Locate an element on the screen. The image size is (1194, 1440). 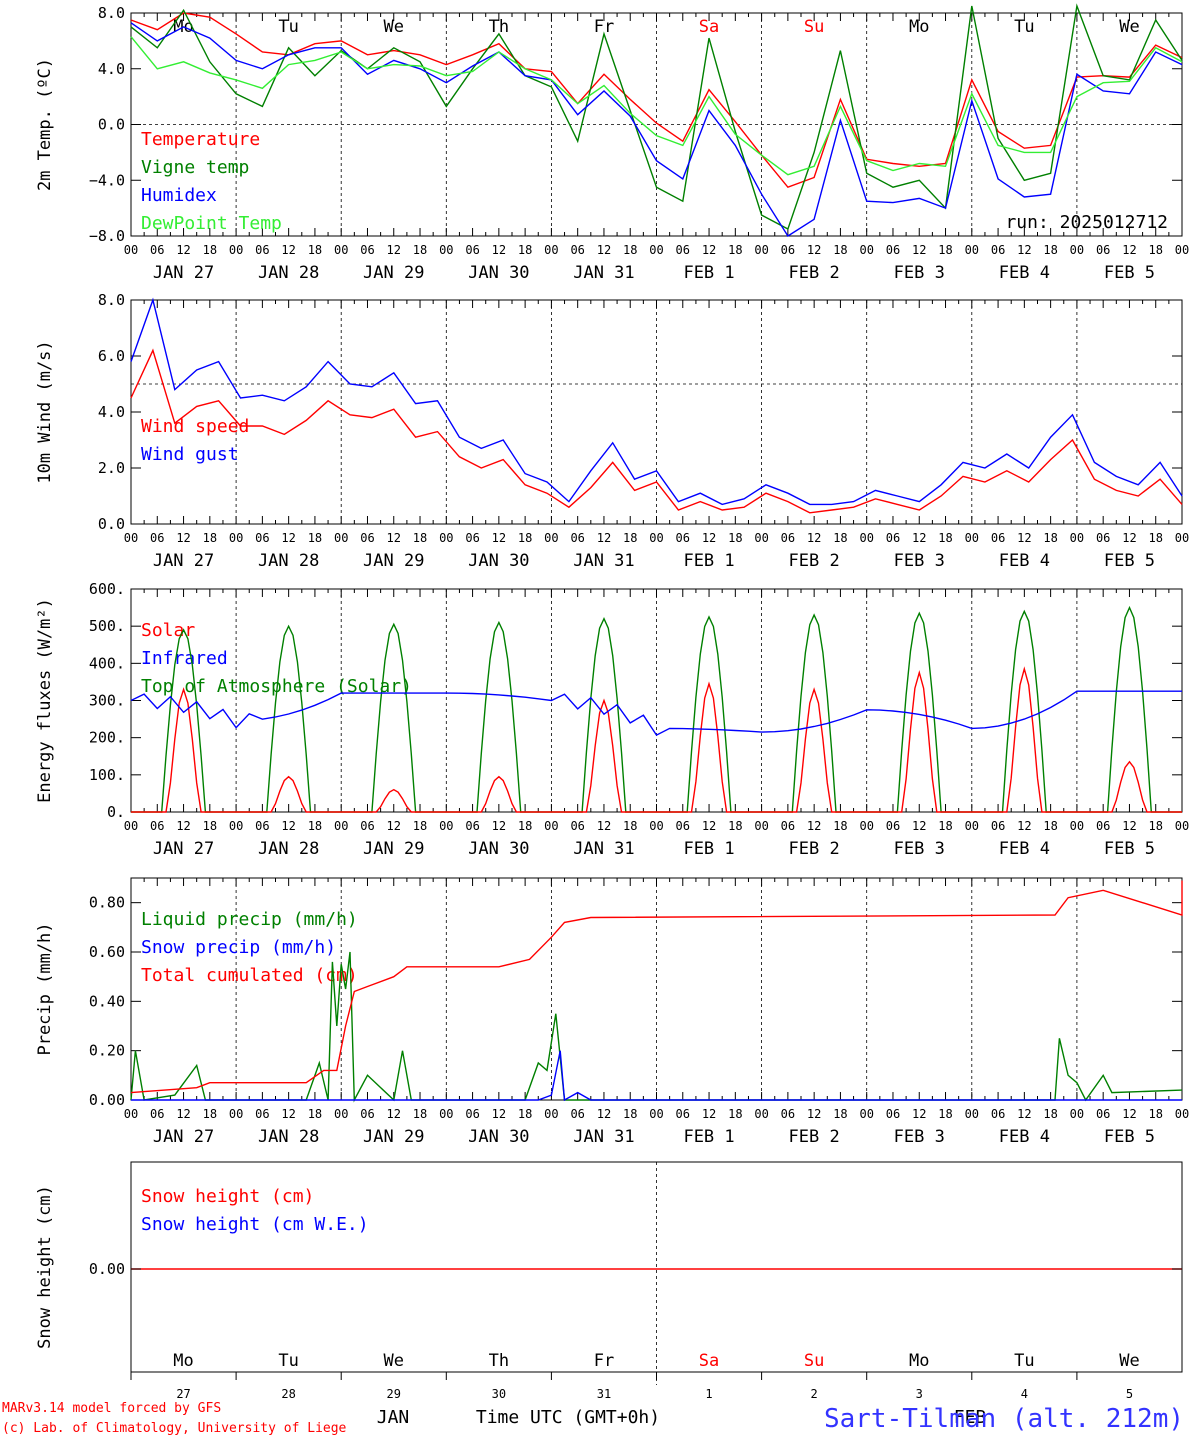
weekday-label: Mo is located at coordinates (919, 27).